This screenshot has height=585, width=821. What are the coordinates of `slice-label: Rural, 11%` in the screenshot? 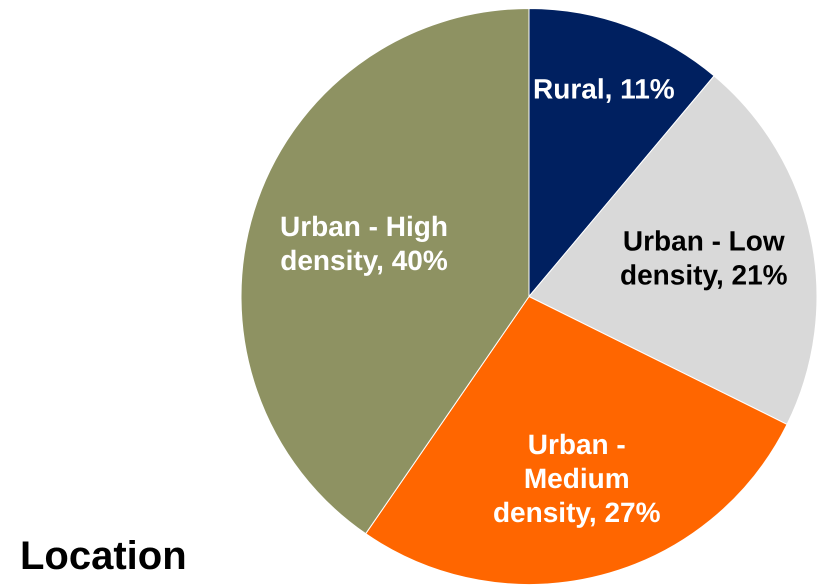 It's located at (604, 89).